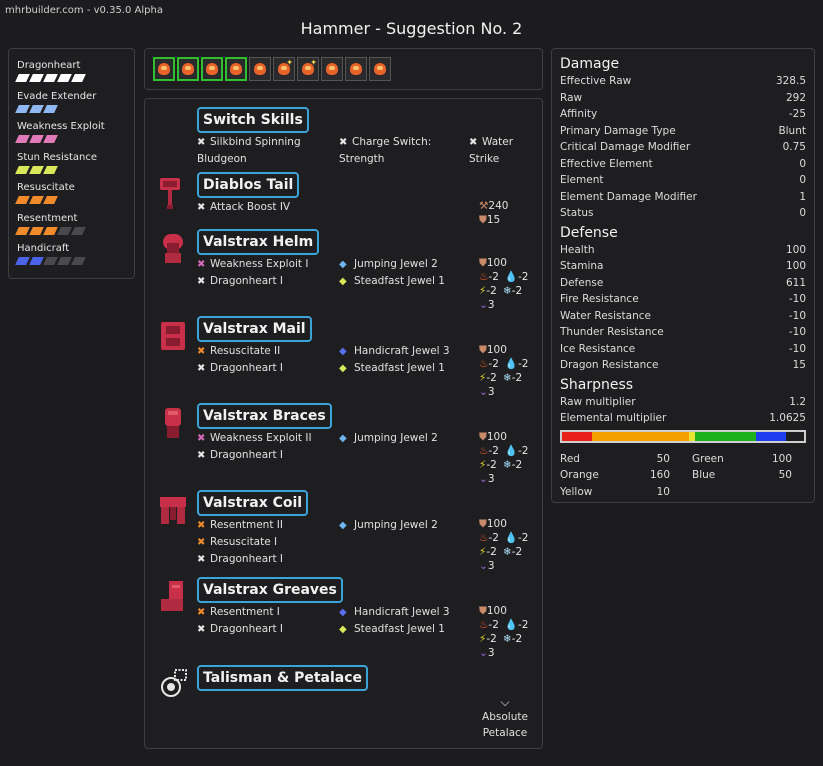 The width and height of the screenshot is (823, 766). Describe the element at coordinates (173, 248) in the screenshot. I see `armor-icon` at that location.